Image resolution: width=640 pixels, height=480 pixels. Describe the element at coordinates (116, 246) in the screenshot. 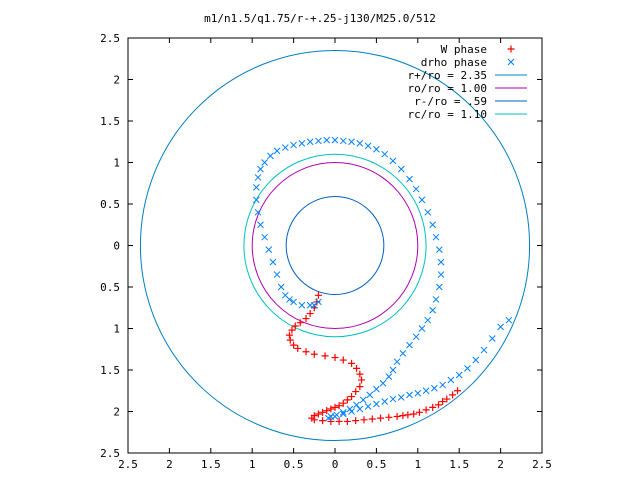

I see `y-tick-label: 0` at that location.